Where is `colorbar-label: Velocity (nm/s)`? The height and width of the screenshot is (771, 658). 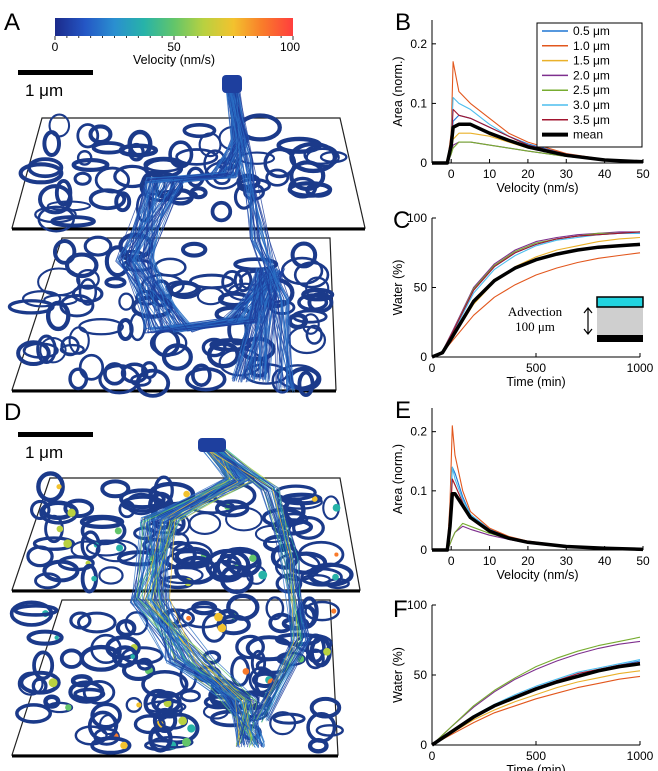 colorbar-label: Velocity (nm/s) is located at coordinates (174, 60).